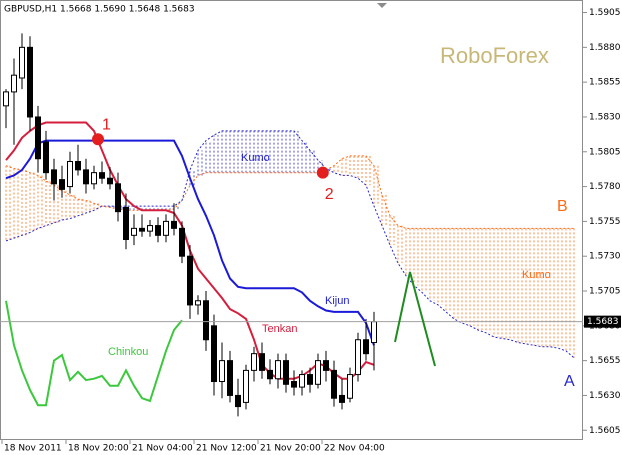 The height and width of the screenshot is (455, 622). I want to click on y-tick-label: 1.5705, so click(605, 292).